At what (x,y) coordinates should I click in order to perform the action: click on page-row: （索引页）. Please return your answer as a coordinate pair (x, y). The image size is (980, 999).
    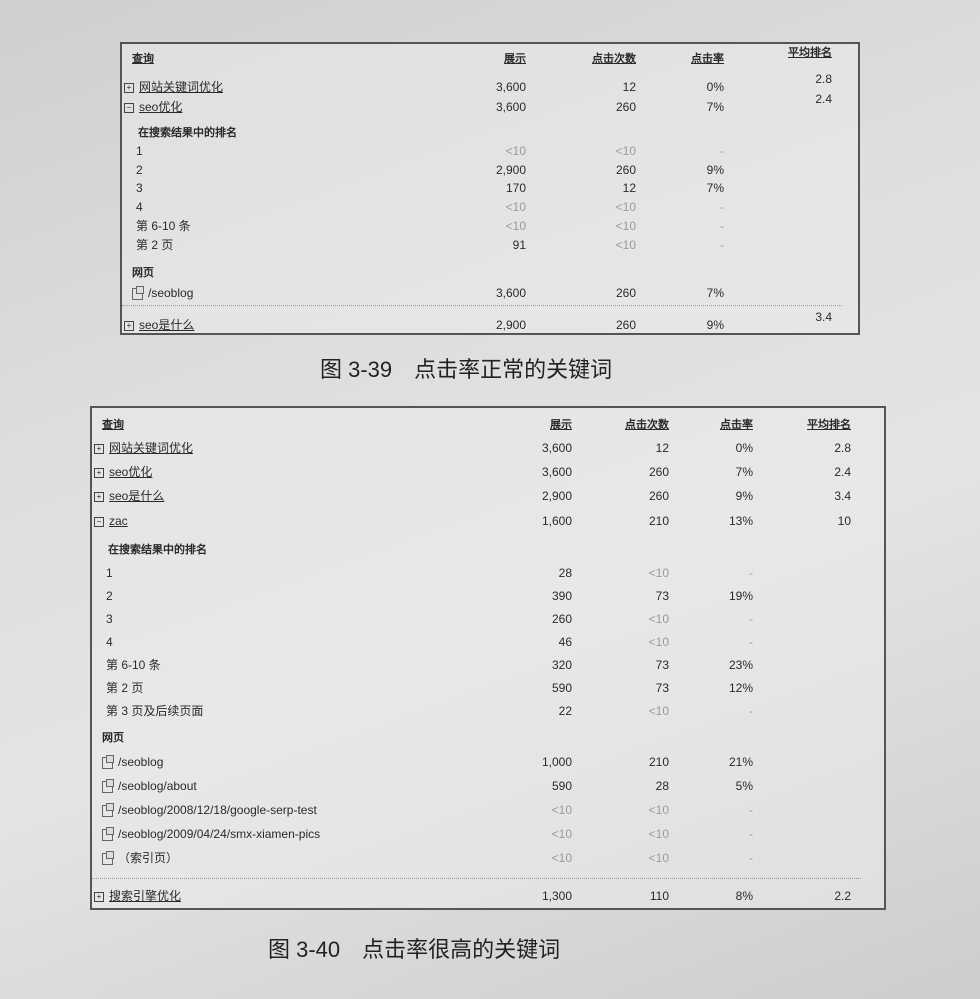
    Looking at the image, I should click on (140, 857).